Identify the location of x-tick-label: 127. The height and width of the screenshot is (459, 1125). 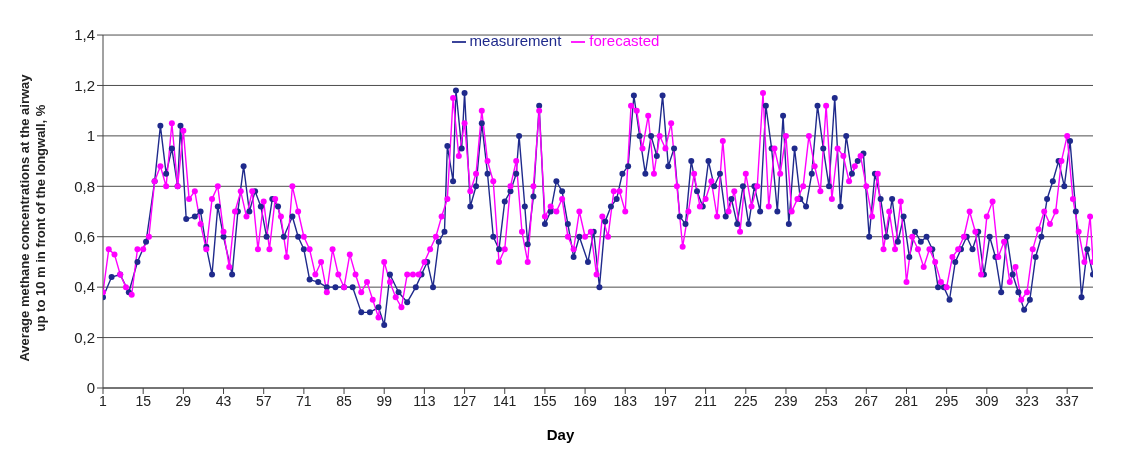
(464, 400).